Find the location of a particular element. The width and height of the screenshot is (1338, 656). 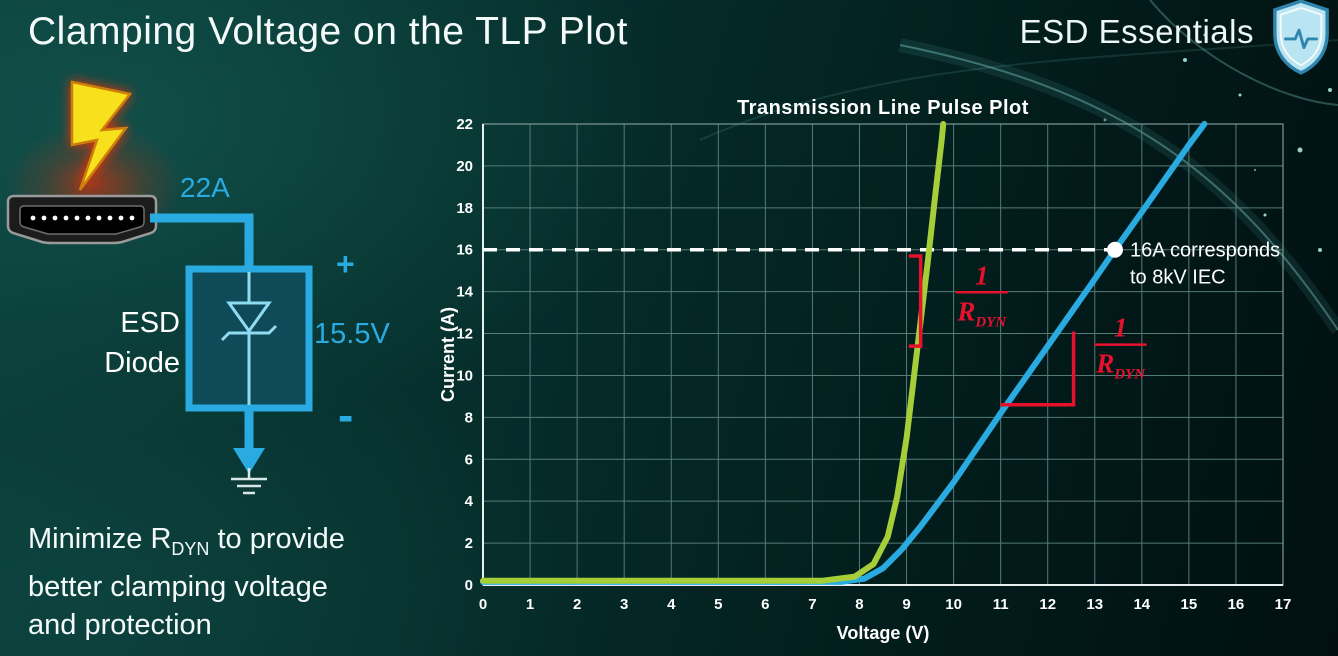

x-axis-label: Voltage (V) is located at coordinates (883, 633).